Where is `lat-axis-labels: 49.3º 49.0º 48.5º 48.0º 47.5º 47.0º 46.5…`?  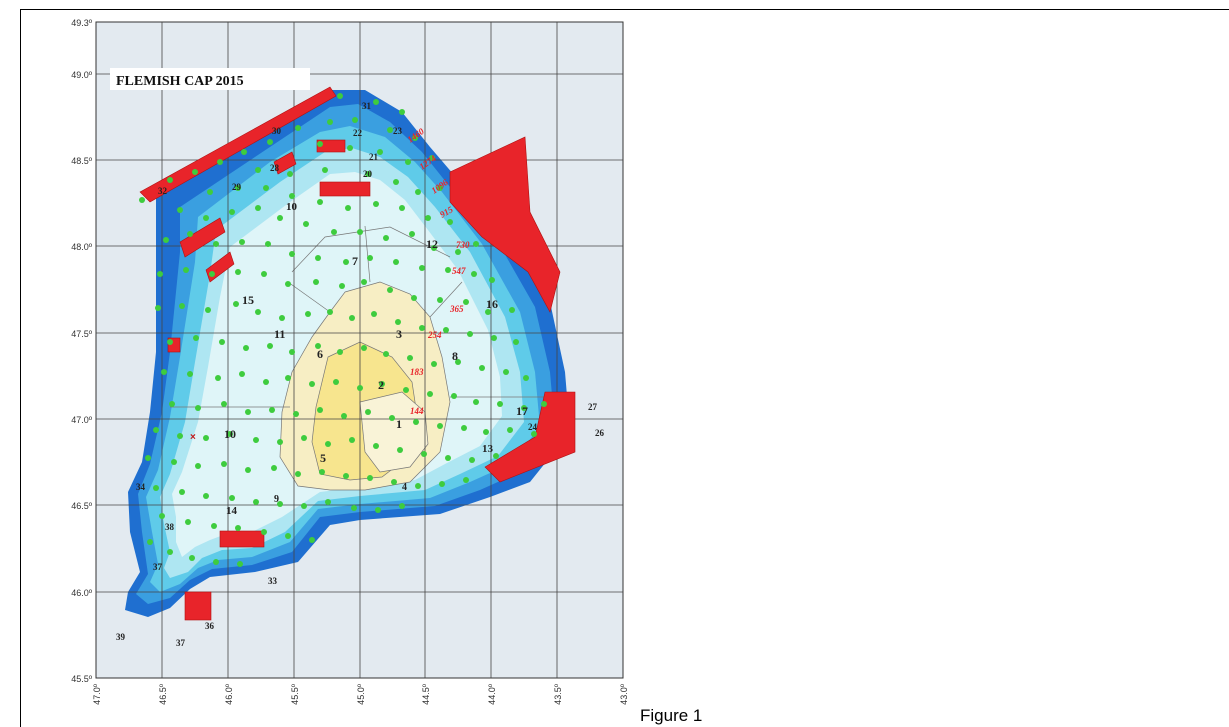 lat-axis-labels: 49.3º 49.0º 48.5º 48.0º 47.5º 47.0º 46.5… is located at coordinates (82, 351).